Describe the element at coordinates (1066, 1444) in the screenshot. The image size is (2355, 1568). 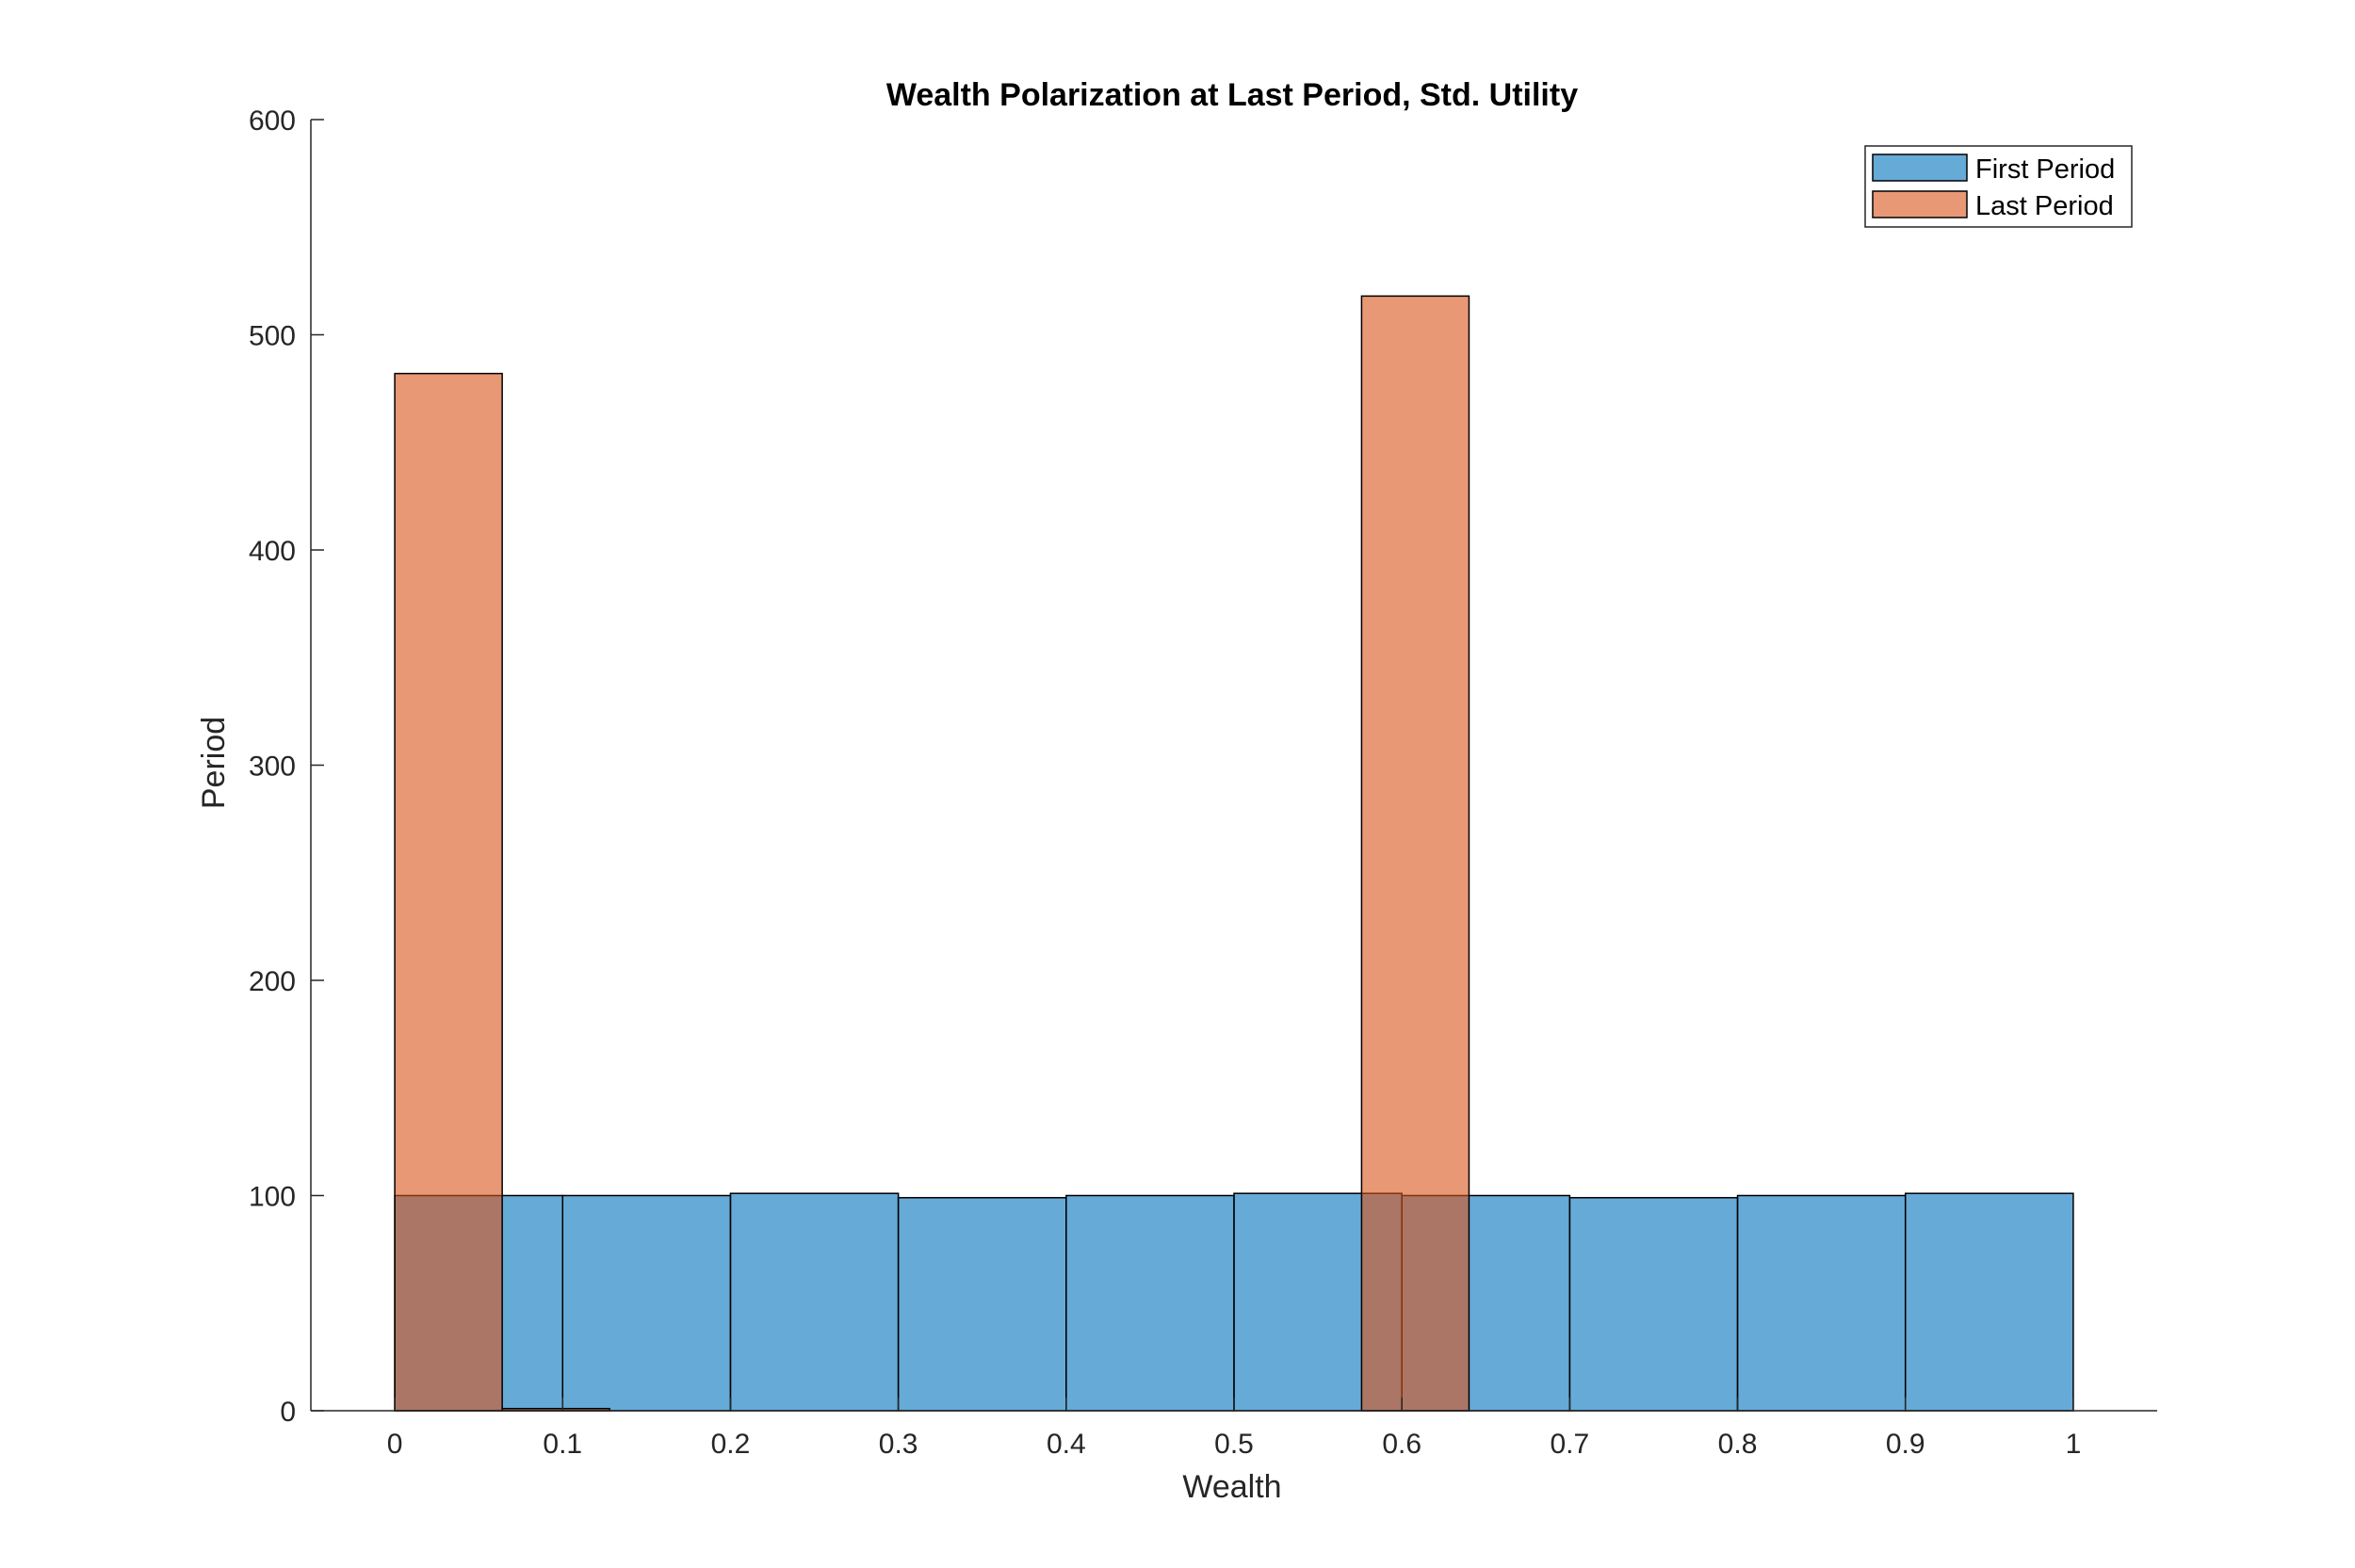
I see `x-tick-label: 0.4` at that location.